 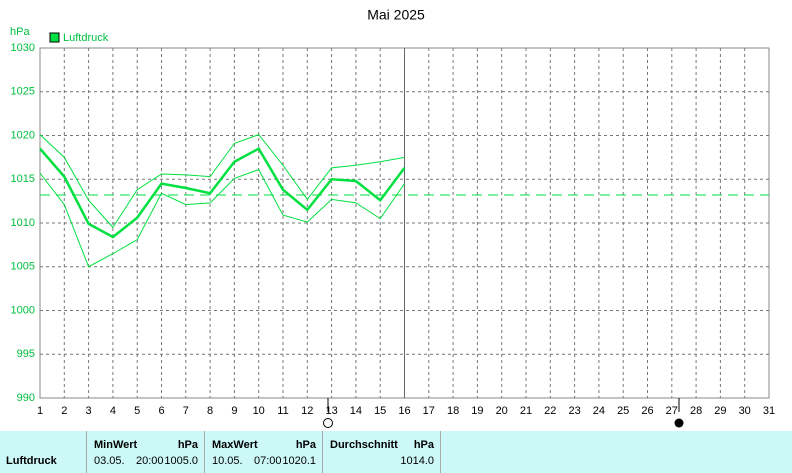 I want to click on col-title: Durchschnitt, so click(x=364, y=445).